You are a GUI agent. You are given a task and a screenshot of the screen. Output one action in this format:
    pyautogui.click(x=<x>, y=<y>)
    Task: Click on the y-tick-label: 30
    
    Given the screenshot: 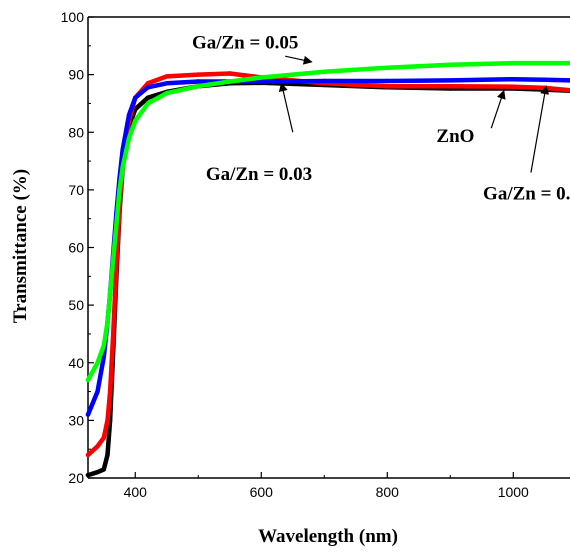 What is the action you would take?
    pyautogui.click(x=76, y=420)
    